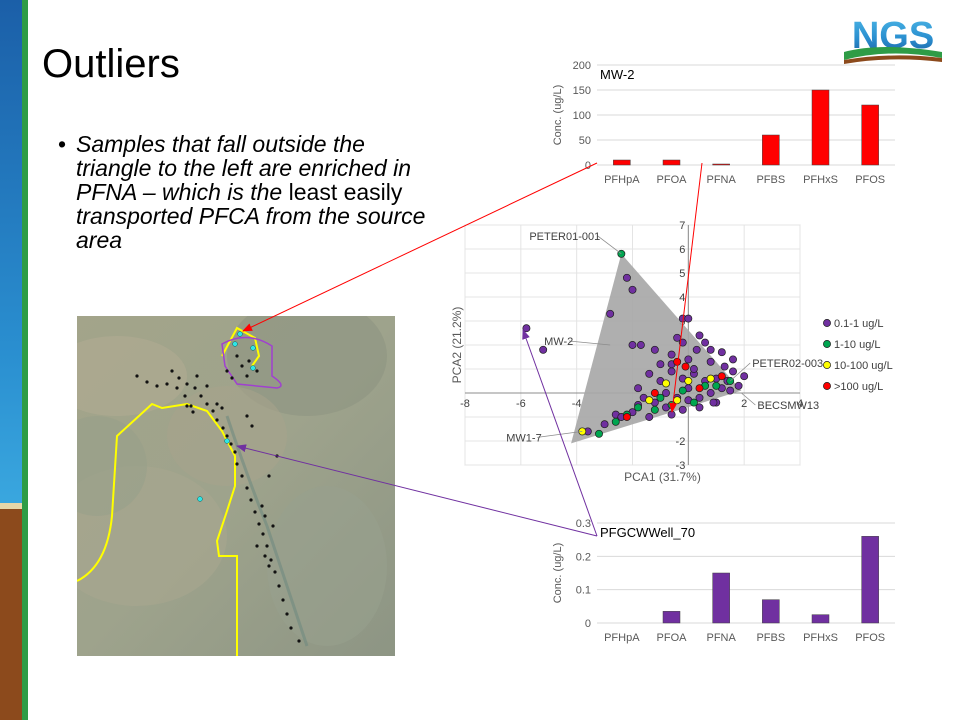  I want to click on chart-title: PFGCWWell_70, so click(647, 532).